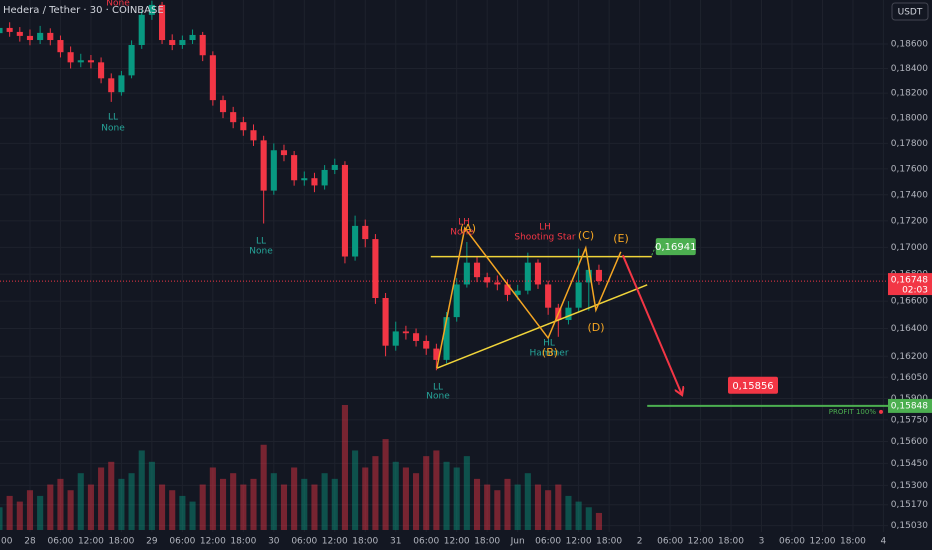 Image resolution: width=932 pixels, height=550 pixels. I want to click on annotation: Hammer, so click(548, 354).